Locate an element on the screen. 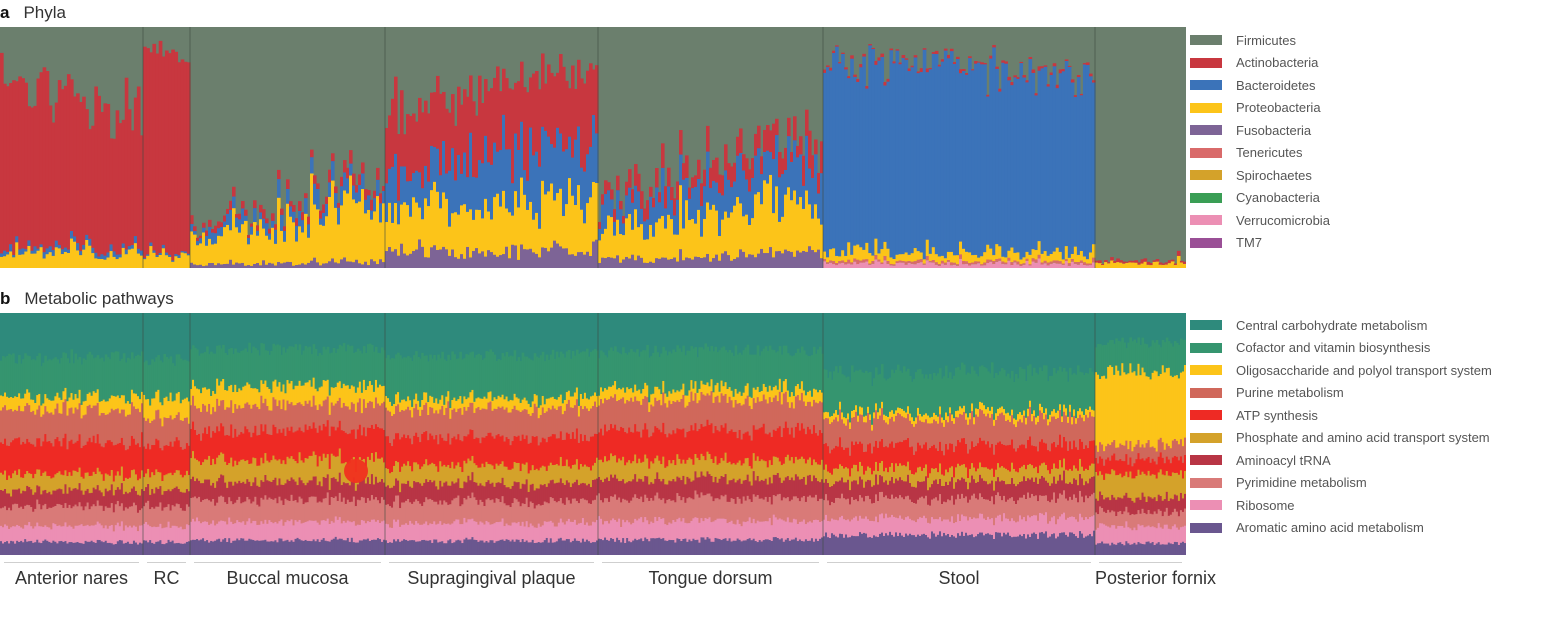  site-label-group: Anterior nares is located at coordinates (71, 575).